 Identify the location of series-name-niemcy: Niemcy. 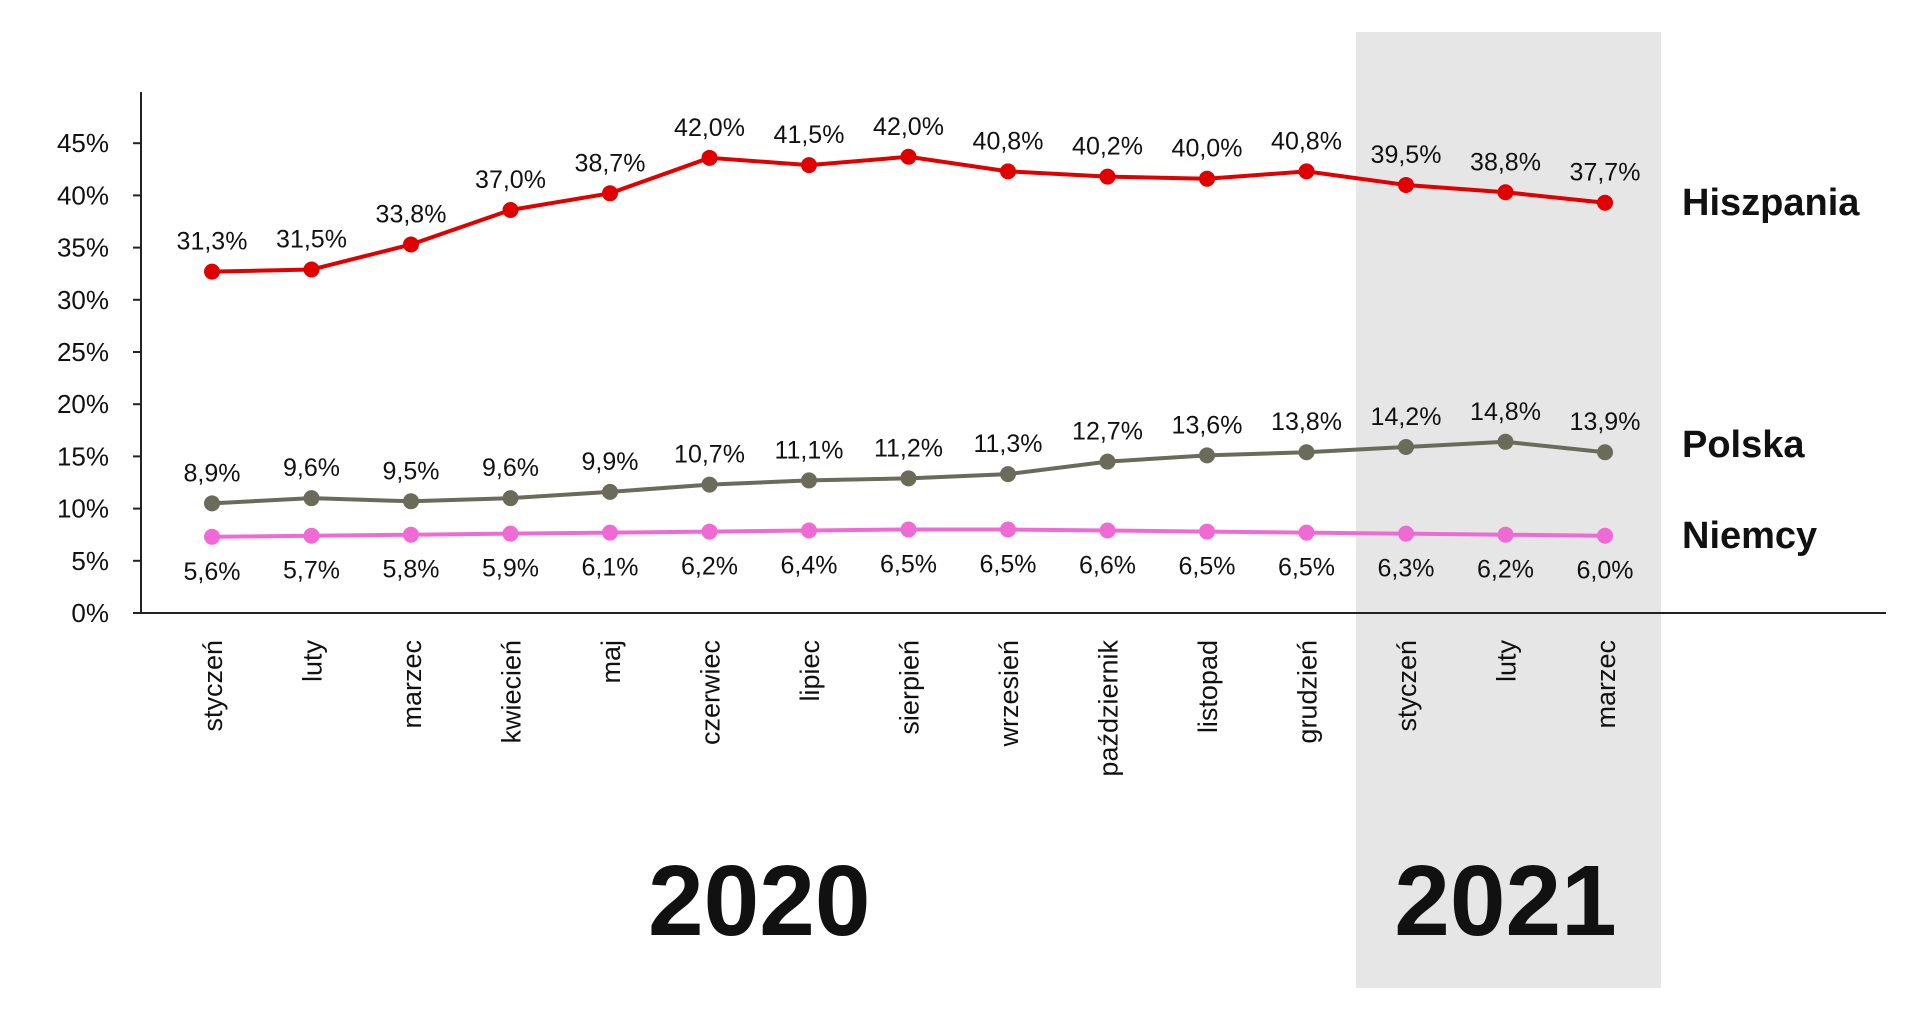
(1749, 536).